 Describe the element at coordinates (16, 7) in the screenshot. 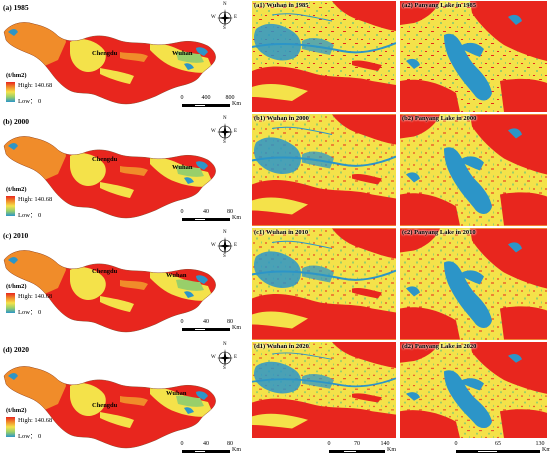

I see `basin-panel-label: (a) 1985` at that location.